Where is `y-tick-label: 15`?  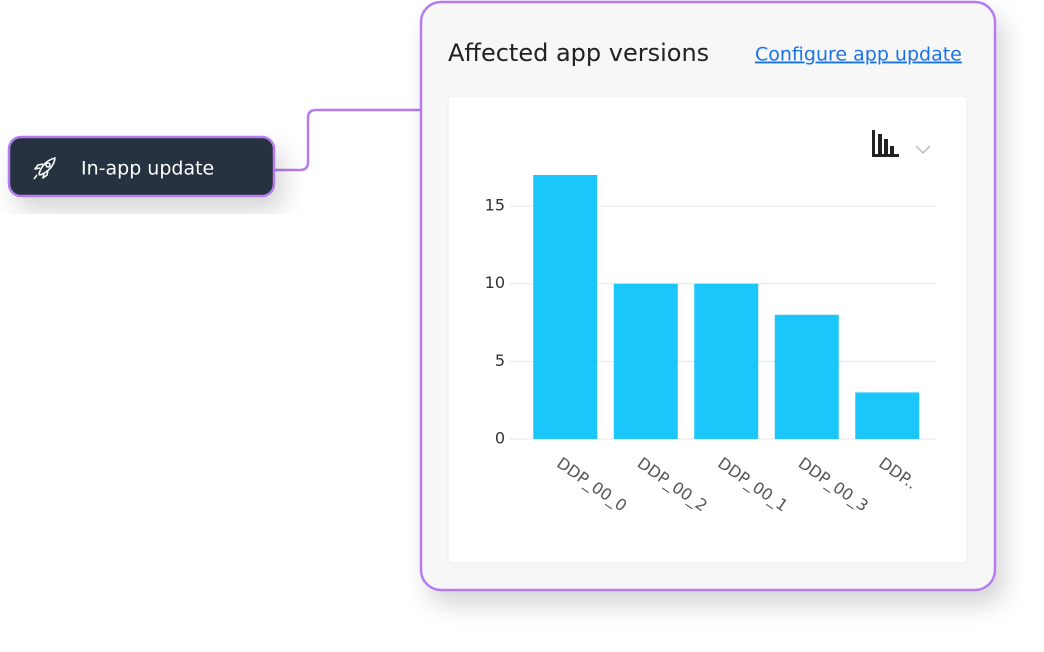
y-tick-label: 15 is located at coordinates (495, 205).